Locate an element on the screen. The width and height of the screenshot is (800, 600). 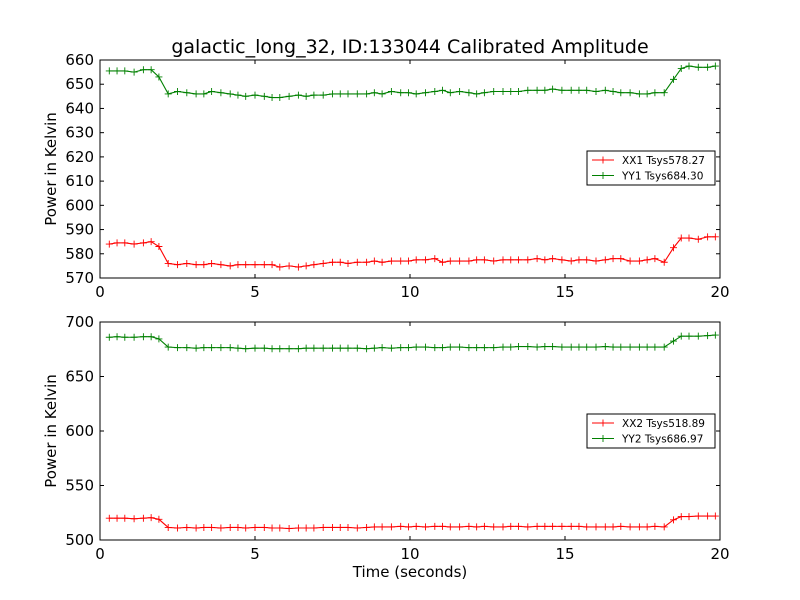
x-tick-label: 5 is located at coordinates (255, 292).